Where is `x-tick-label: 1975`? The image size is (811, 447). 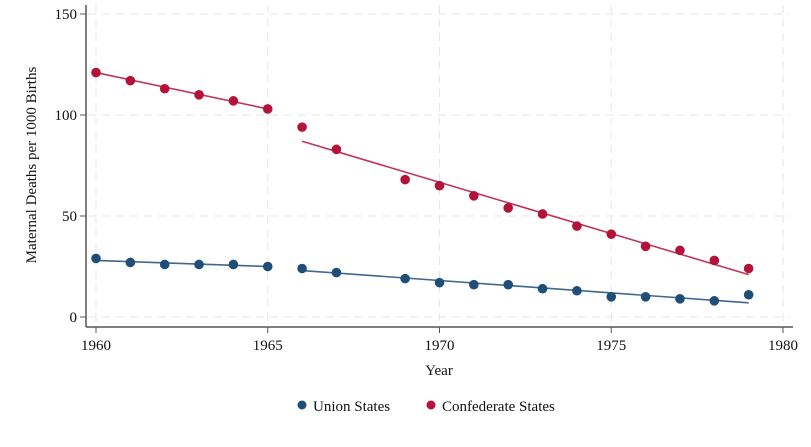
x-tick-label: 1975 is located at coordinates (611, 346).